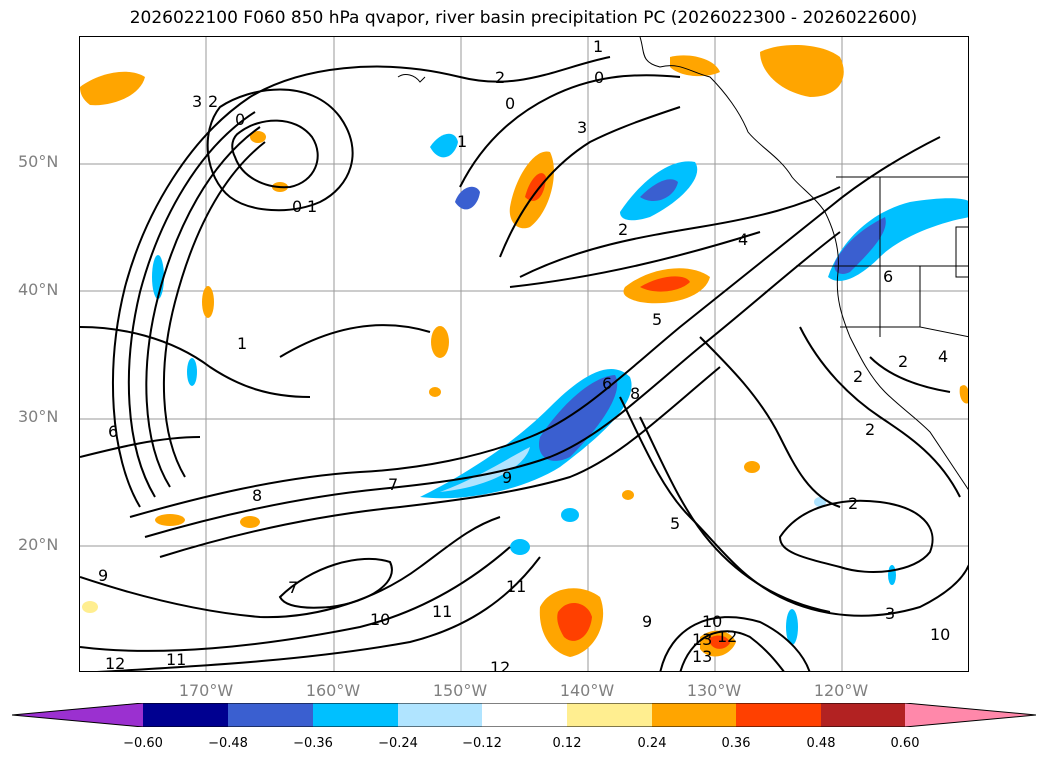  Describe the element at coordinates (206, 690) in the screenshot. I see `lon-label-170w: 170°W` at that location.